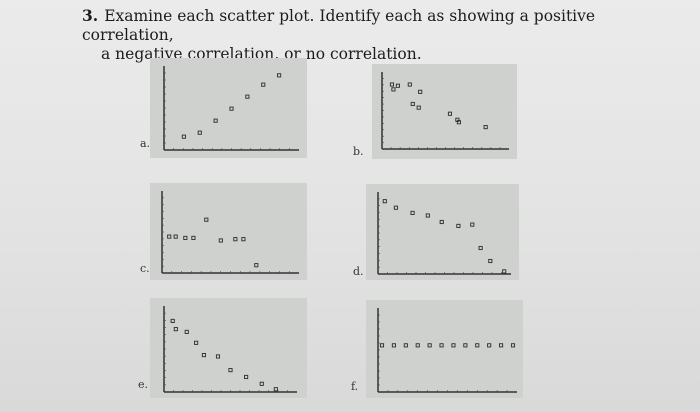  I want to click on plot-panel-c, so click(228, 231).